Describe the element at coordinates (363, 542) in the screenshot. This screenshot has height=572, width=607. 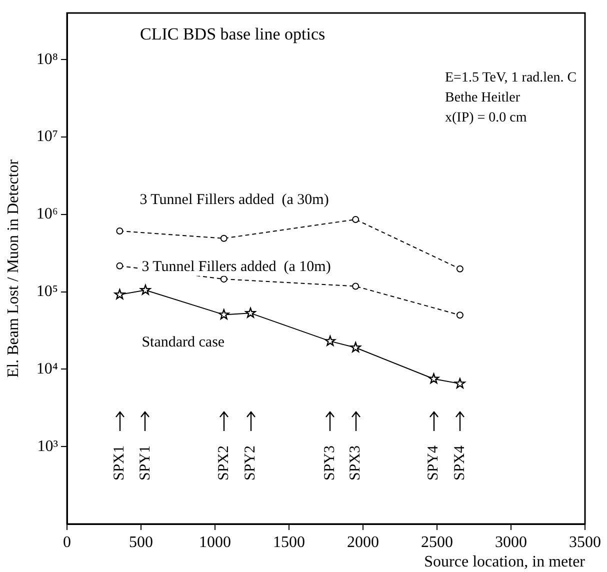
I see `x-tick-label: 2000` at that location.